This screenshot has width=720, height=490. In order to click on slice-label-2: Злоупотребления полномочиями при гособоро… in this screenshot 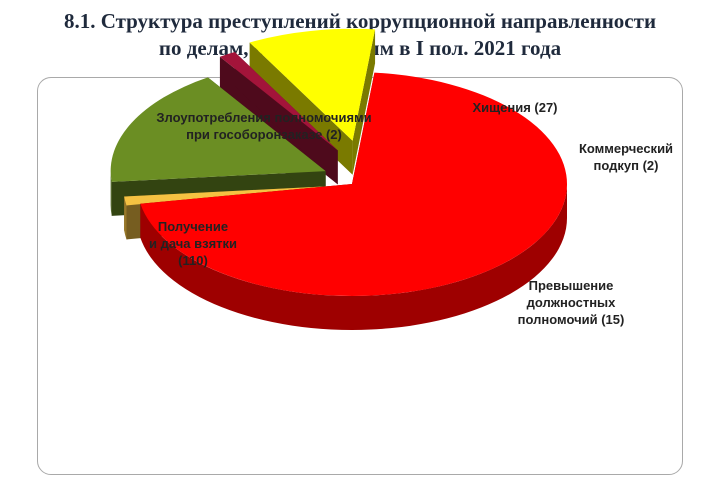, I will do `click(263, 126)`.